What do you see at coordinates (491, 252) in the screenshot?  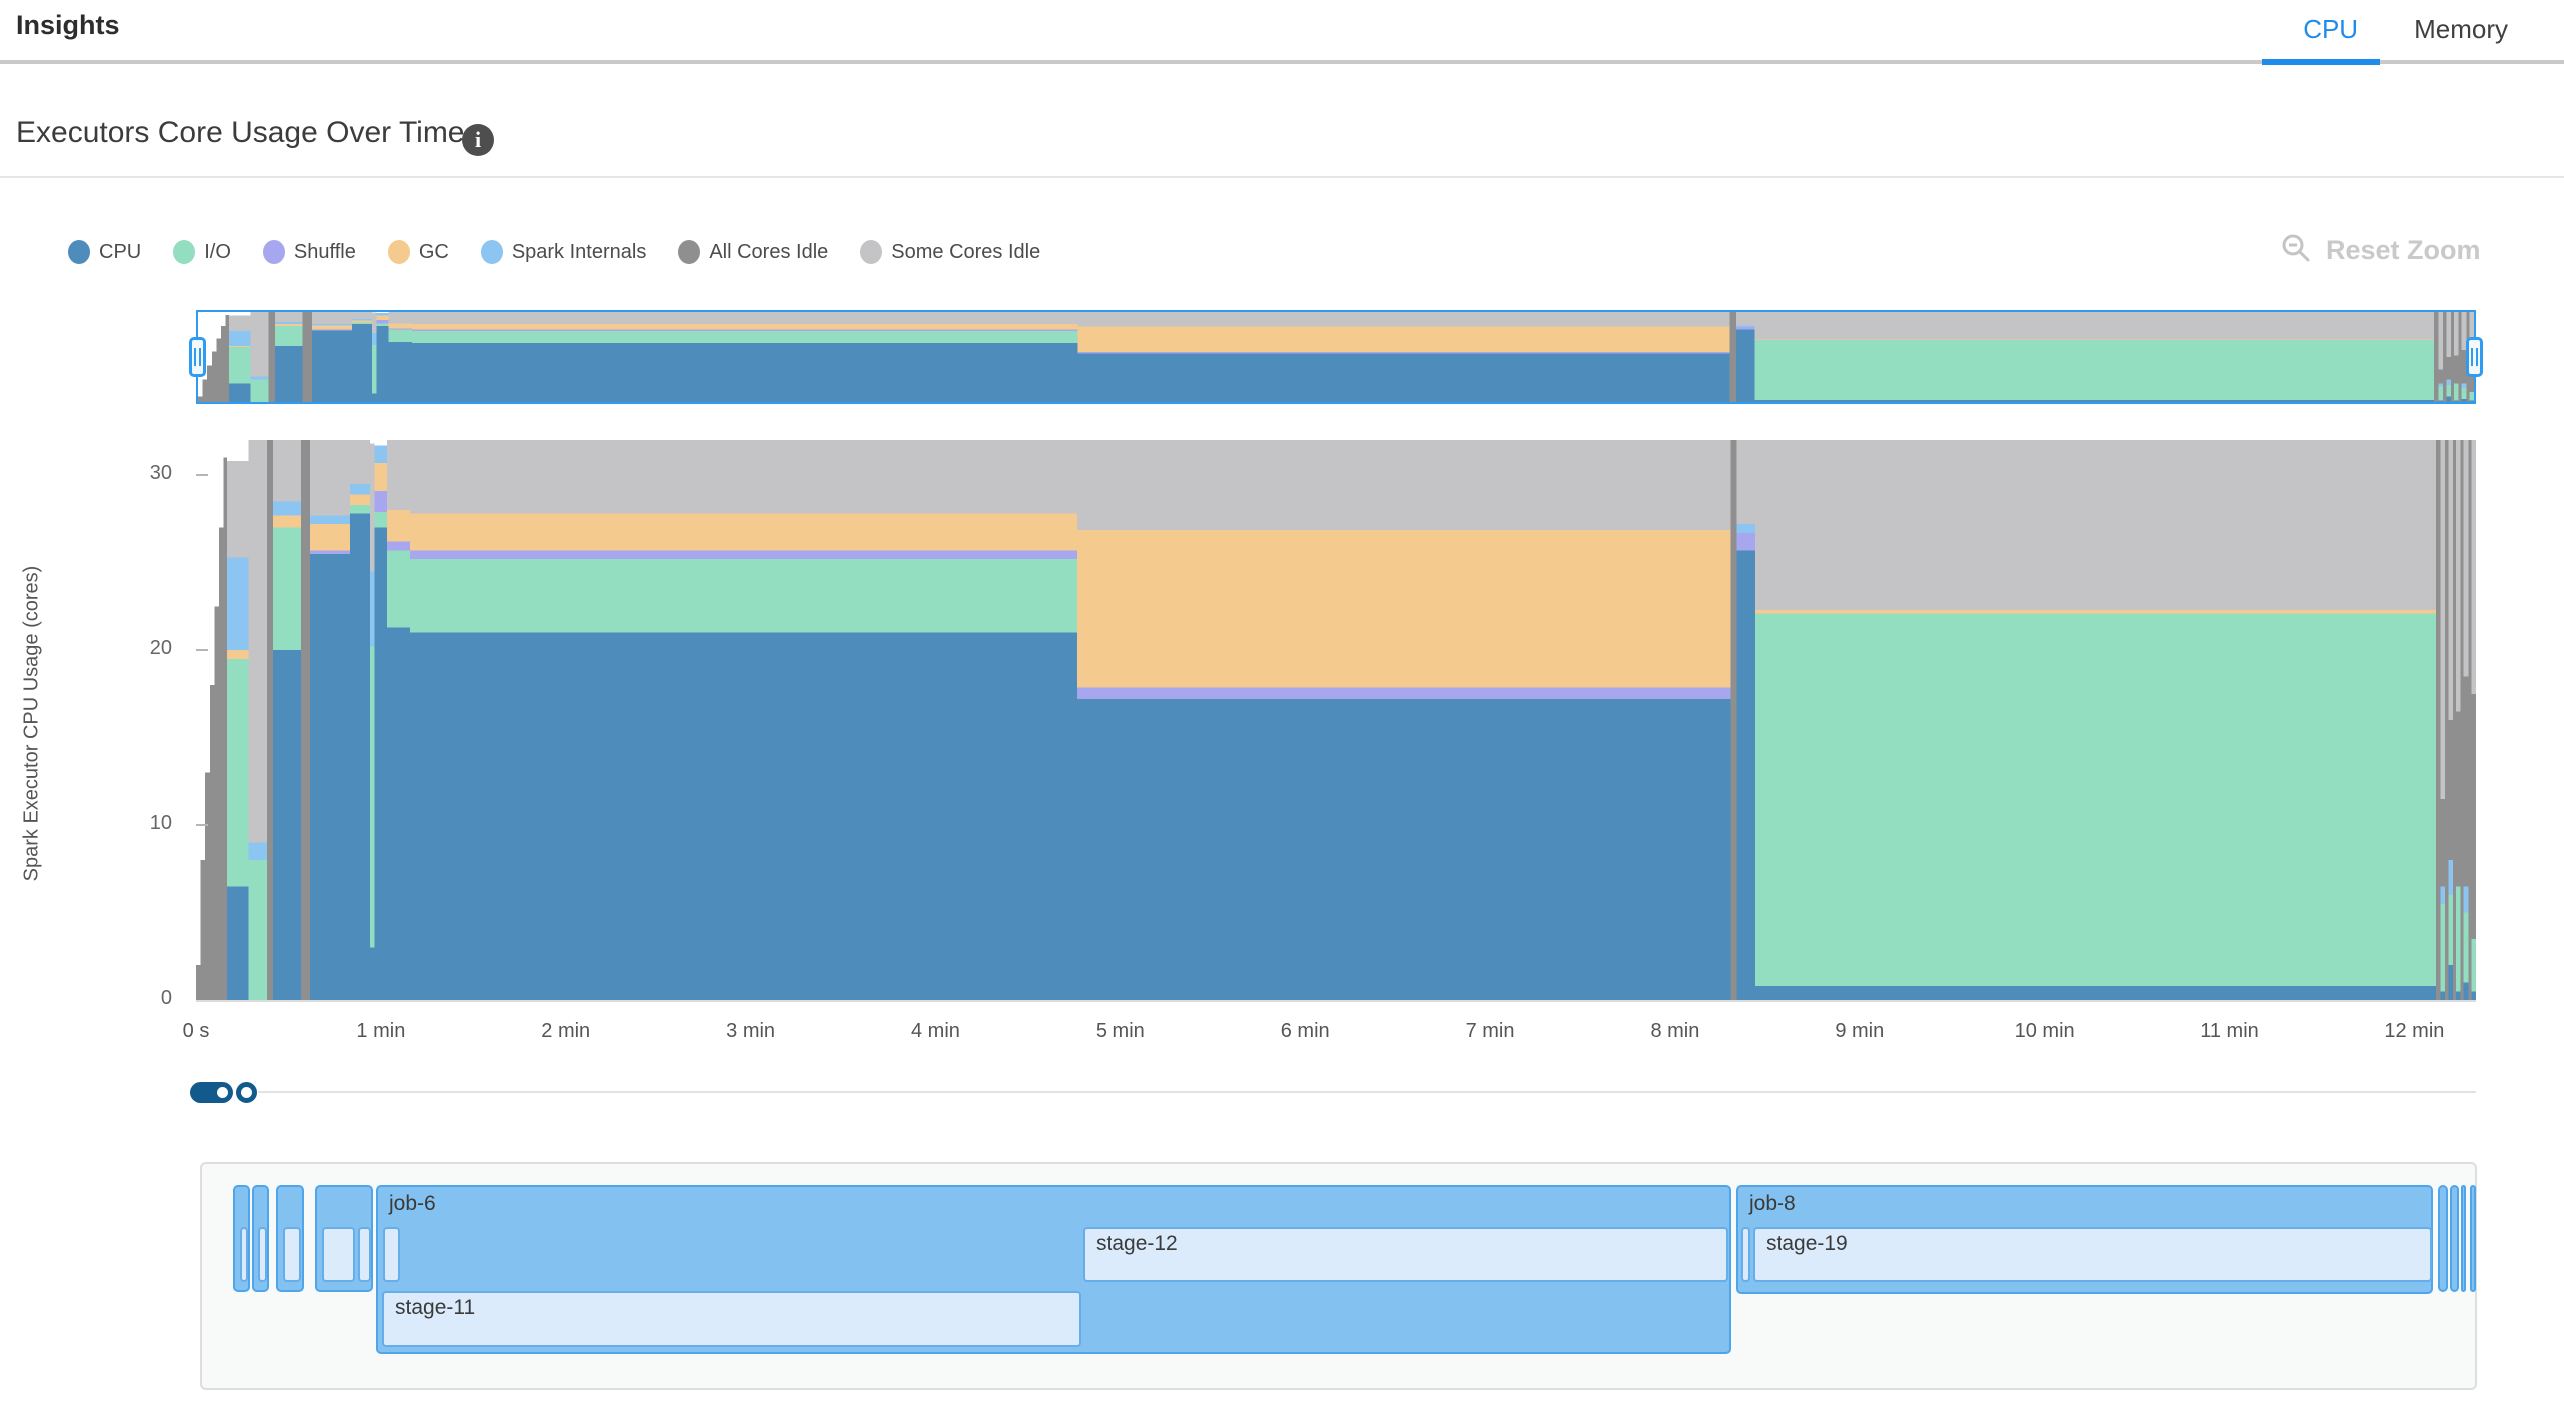 I see `legend-dot-internals` at bounding box center [491, 252].